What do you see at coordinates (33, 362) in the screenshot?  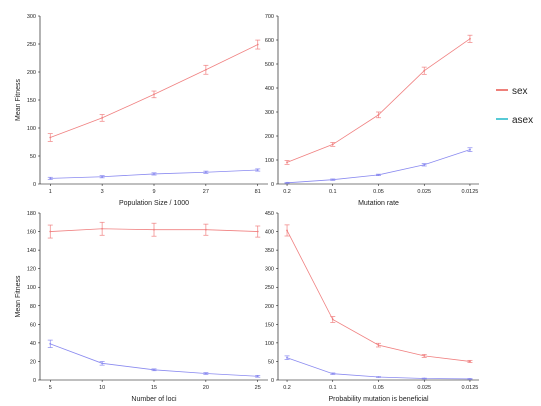 I see `y-tick-label: 20` at bounding box center [33, 362].